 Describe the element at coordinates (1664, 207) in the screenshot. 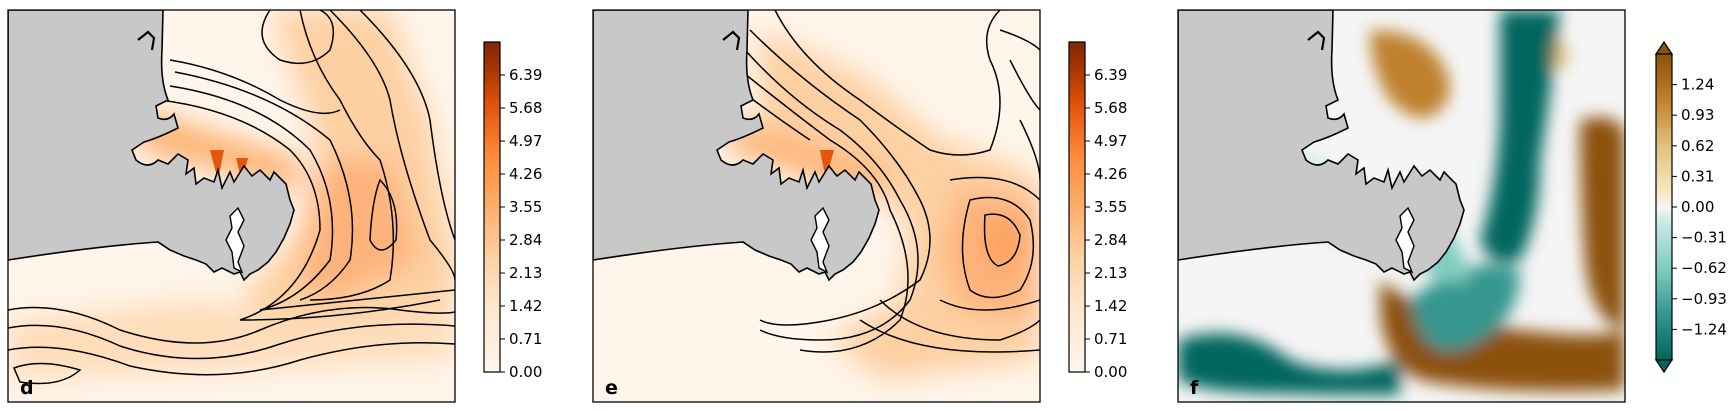

I see `panel-f-colorbar-bar` at that location.